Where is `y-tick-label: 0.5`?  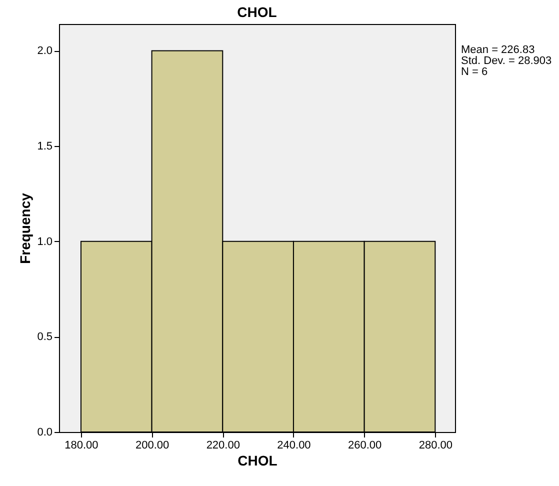 y-tick-label: 0.5 is located at coordinates (44, 337).